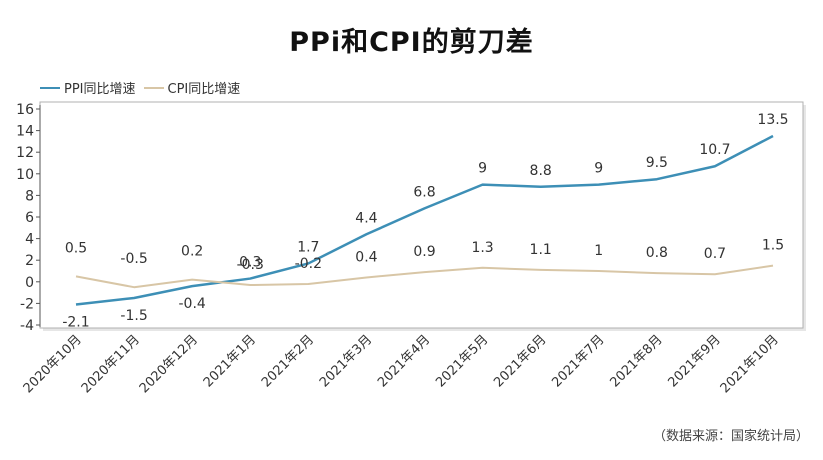  Describe the element at coordinates (100, 89) in the screenshot. I see `legend-label-ppi: PPI同比增速` at that location.